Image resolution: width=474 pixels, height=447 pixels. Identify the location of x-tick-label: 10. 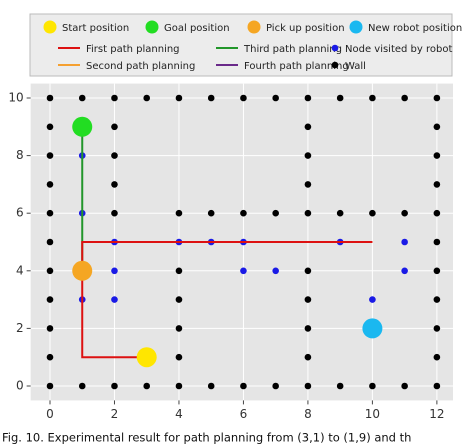
(372, 414).